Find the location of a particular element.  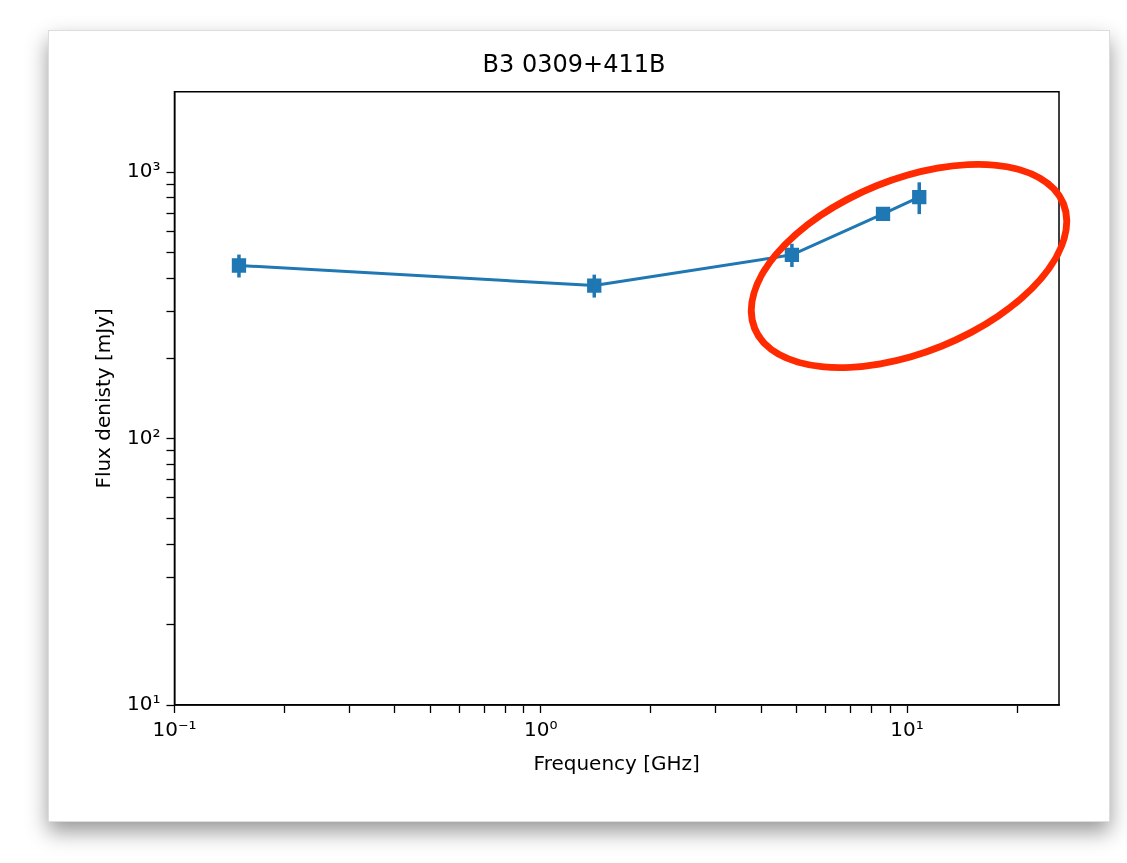

y-tick-label: 10² is located at coordinates (144, 436).